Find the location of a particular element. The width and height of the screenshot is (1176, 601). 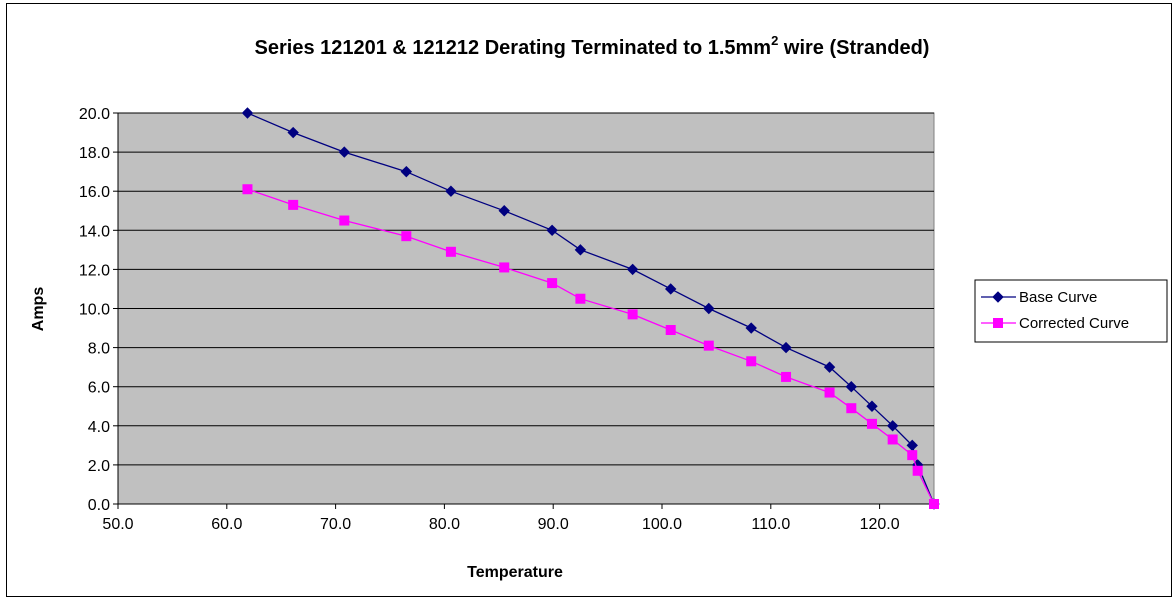

x-axis-title: Temperature is located at coordinates (515, 572).